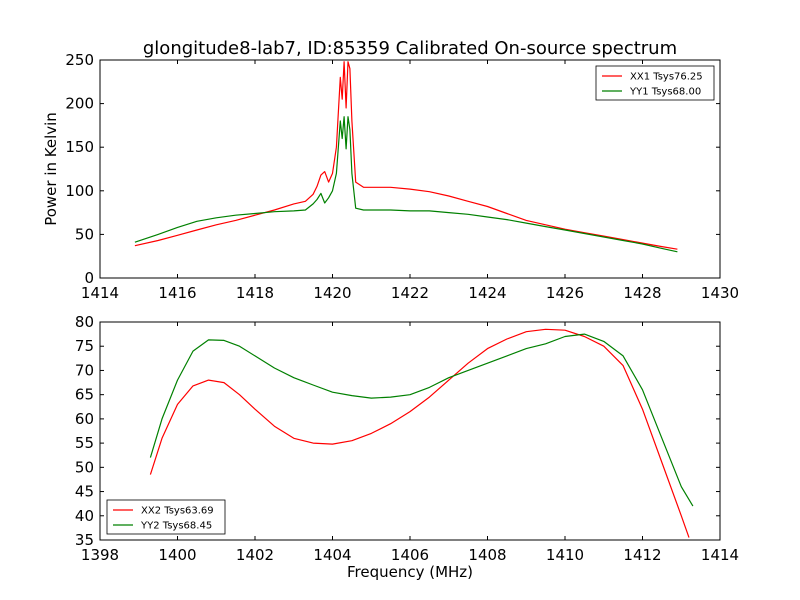 This screenshot has width=800, height=600. What do you see at coordinates (84, 443) in the screenshot?
I see `y-tick-label: 55` at bounding box center [84, 443].